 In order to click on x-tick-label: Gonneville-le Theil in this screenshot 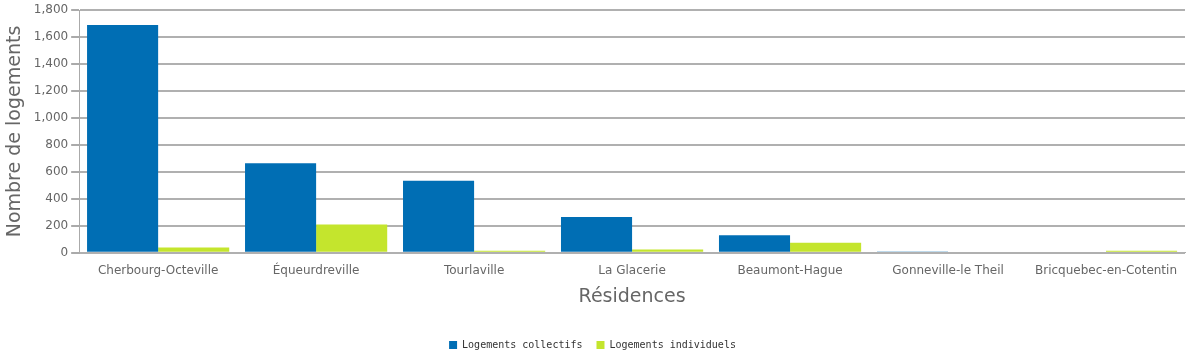, I will do `click(948, 270)`.